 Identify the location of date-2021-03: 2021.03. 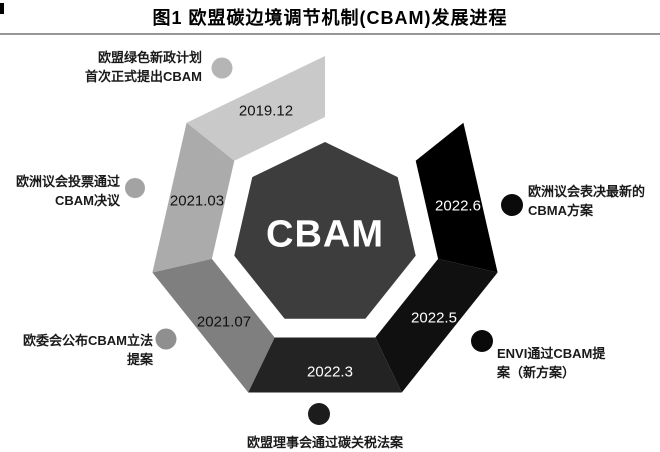
(197, 201).